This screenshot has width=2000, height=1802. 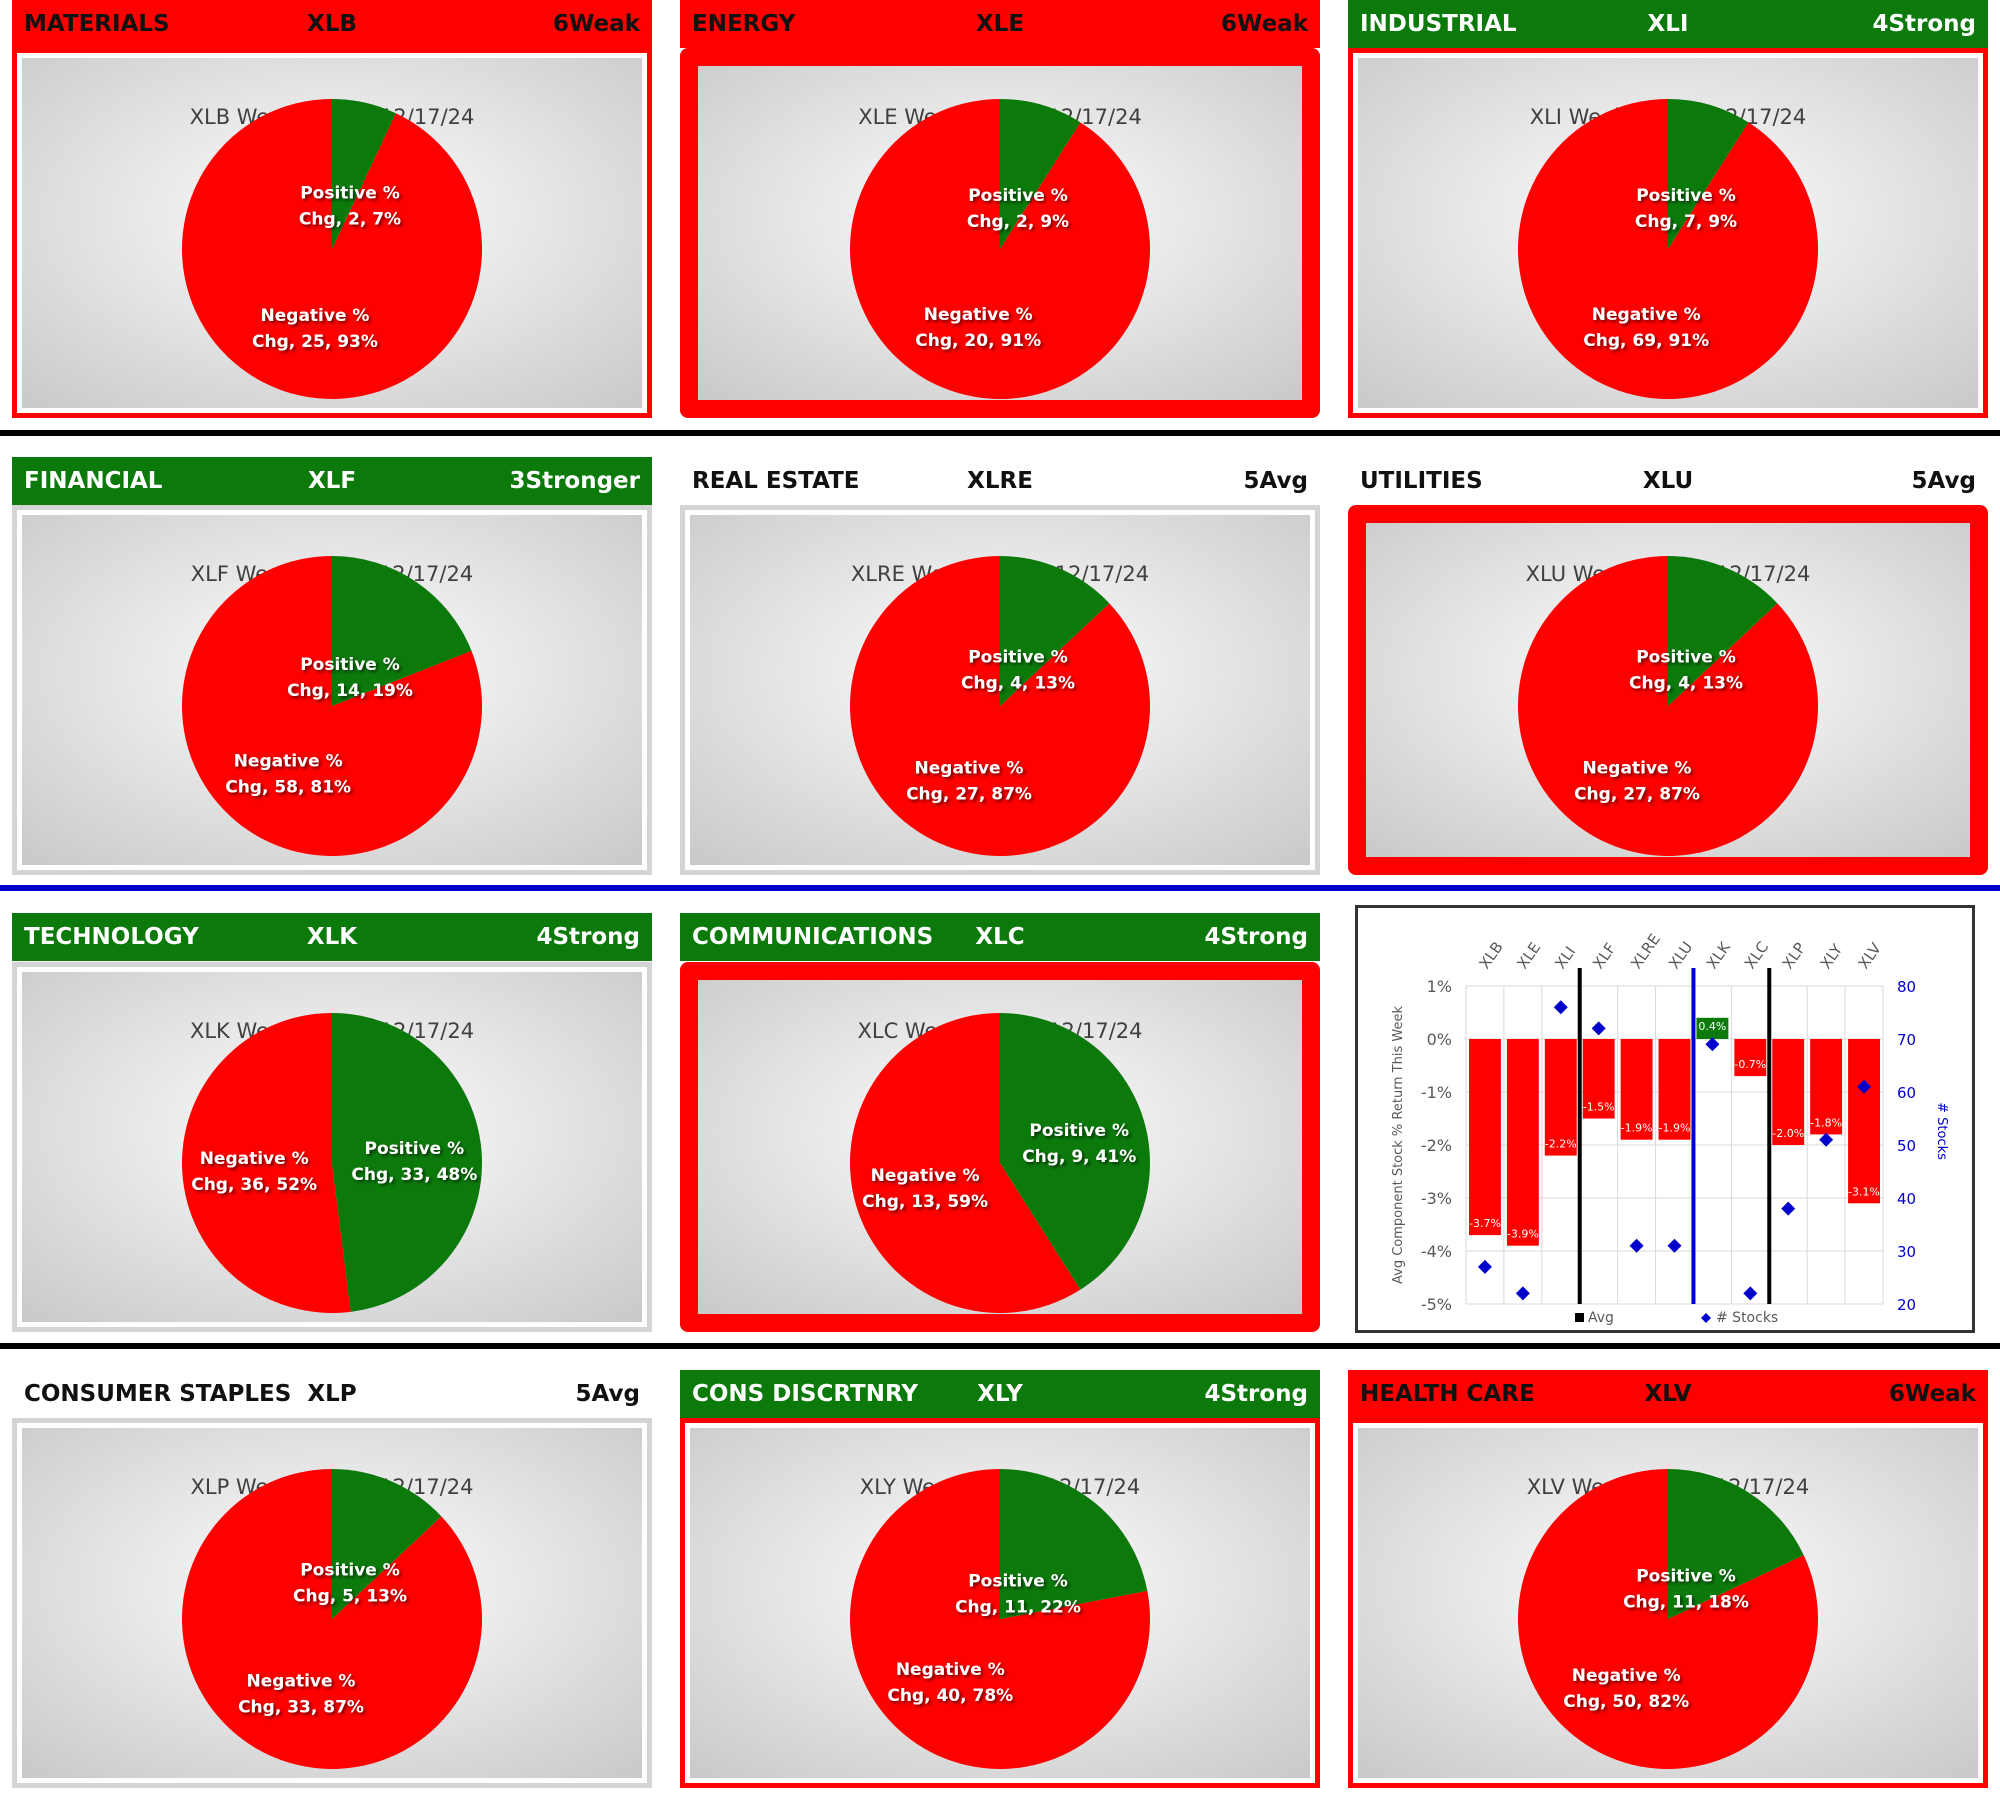 I want to click on legend-label: Avg, so click(x=1601, y=1318).